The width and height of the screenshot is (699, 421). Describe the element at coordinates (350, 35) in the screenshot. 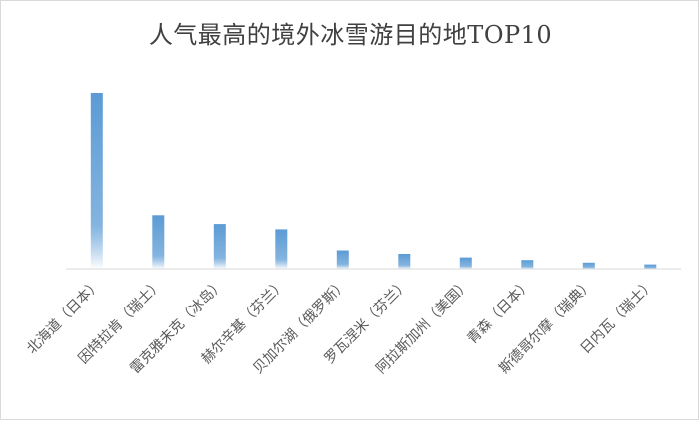

I see `chart-title: 人气最高的境外冰雪游目的地TOP10` at that location.